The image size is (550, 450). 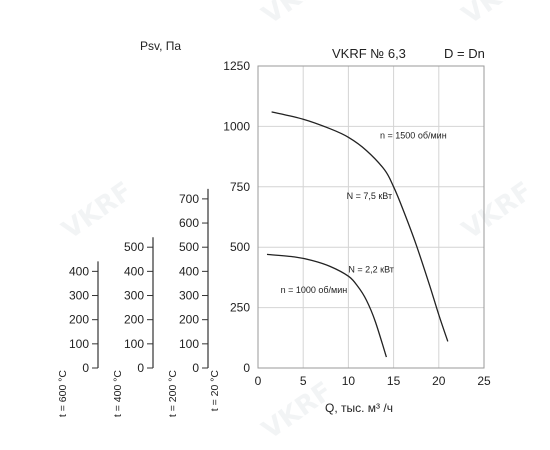 What do you see at coordinates (369, 53) in the screenshot?
I see `chart-title: VKRF № 6,3` at bounding box center [369, 53].